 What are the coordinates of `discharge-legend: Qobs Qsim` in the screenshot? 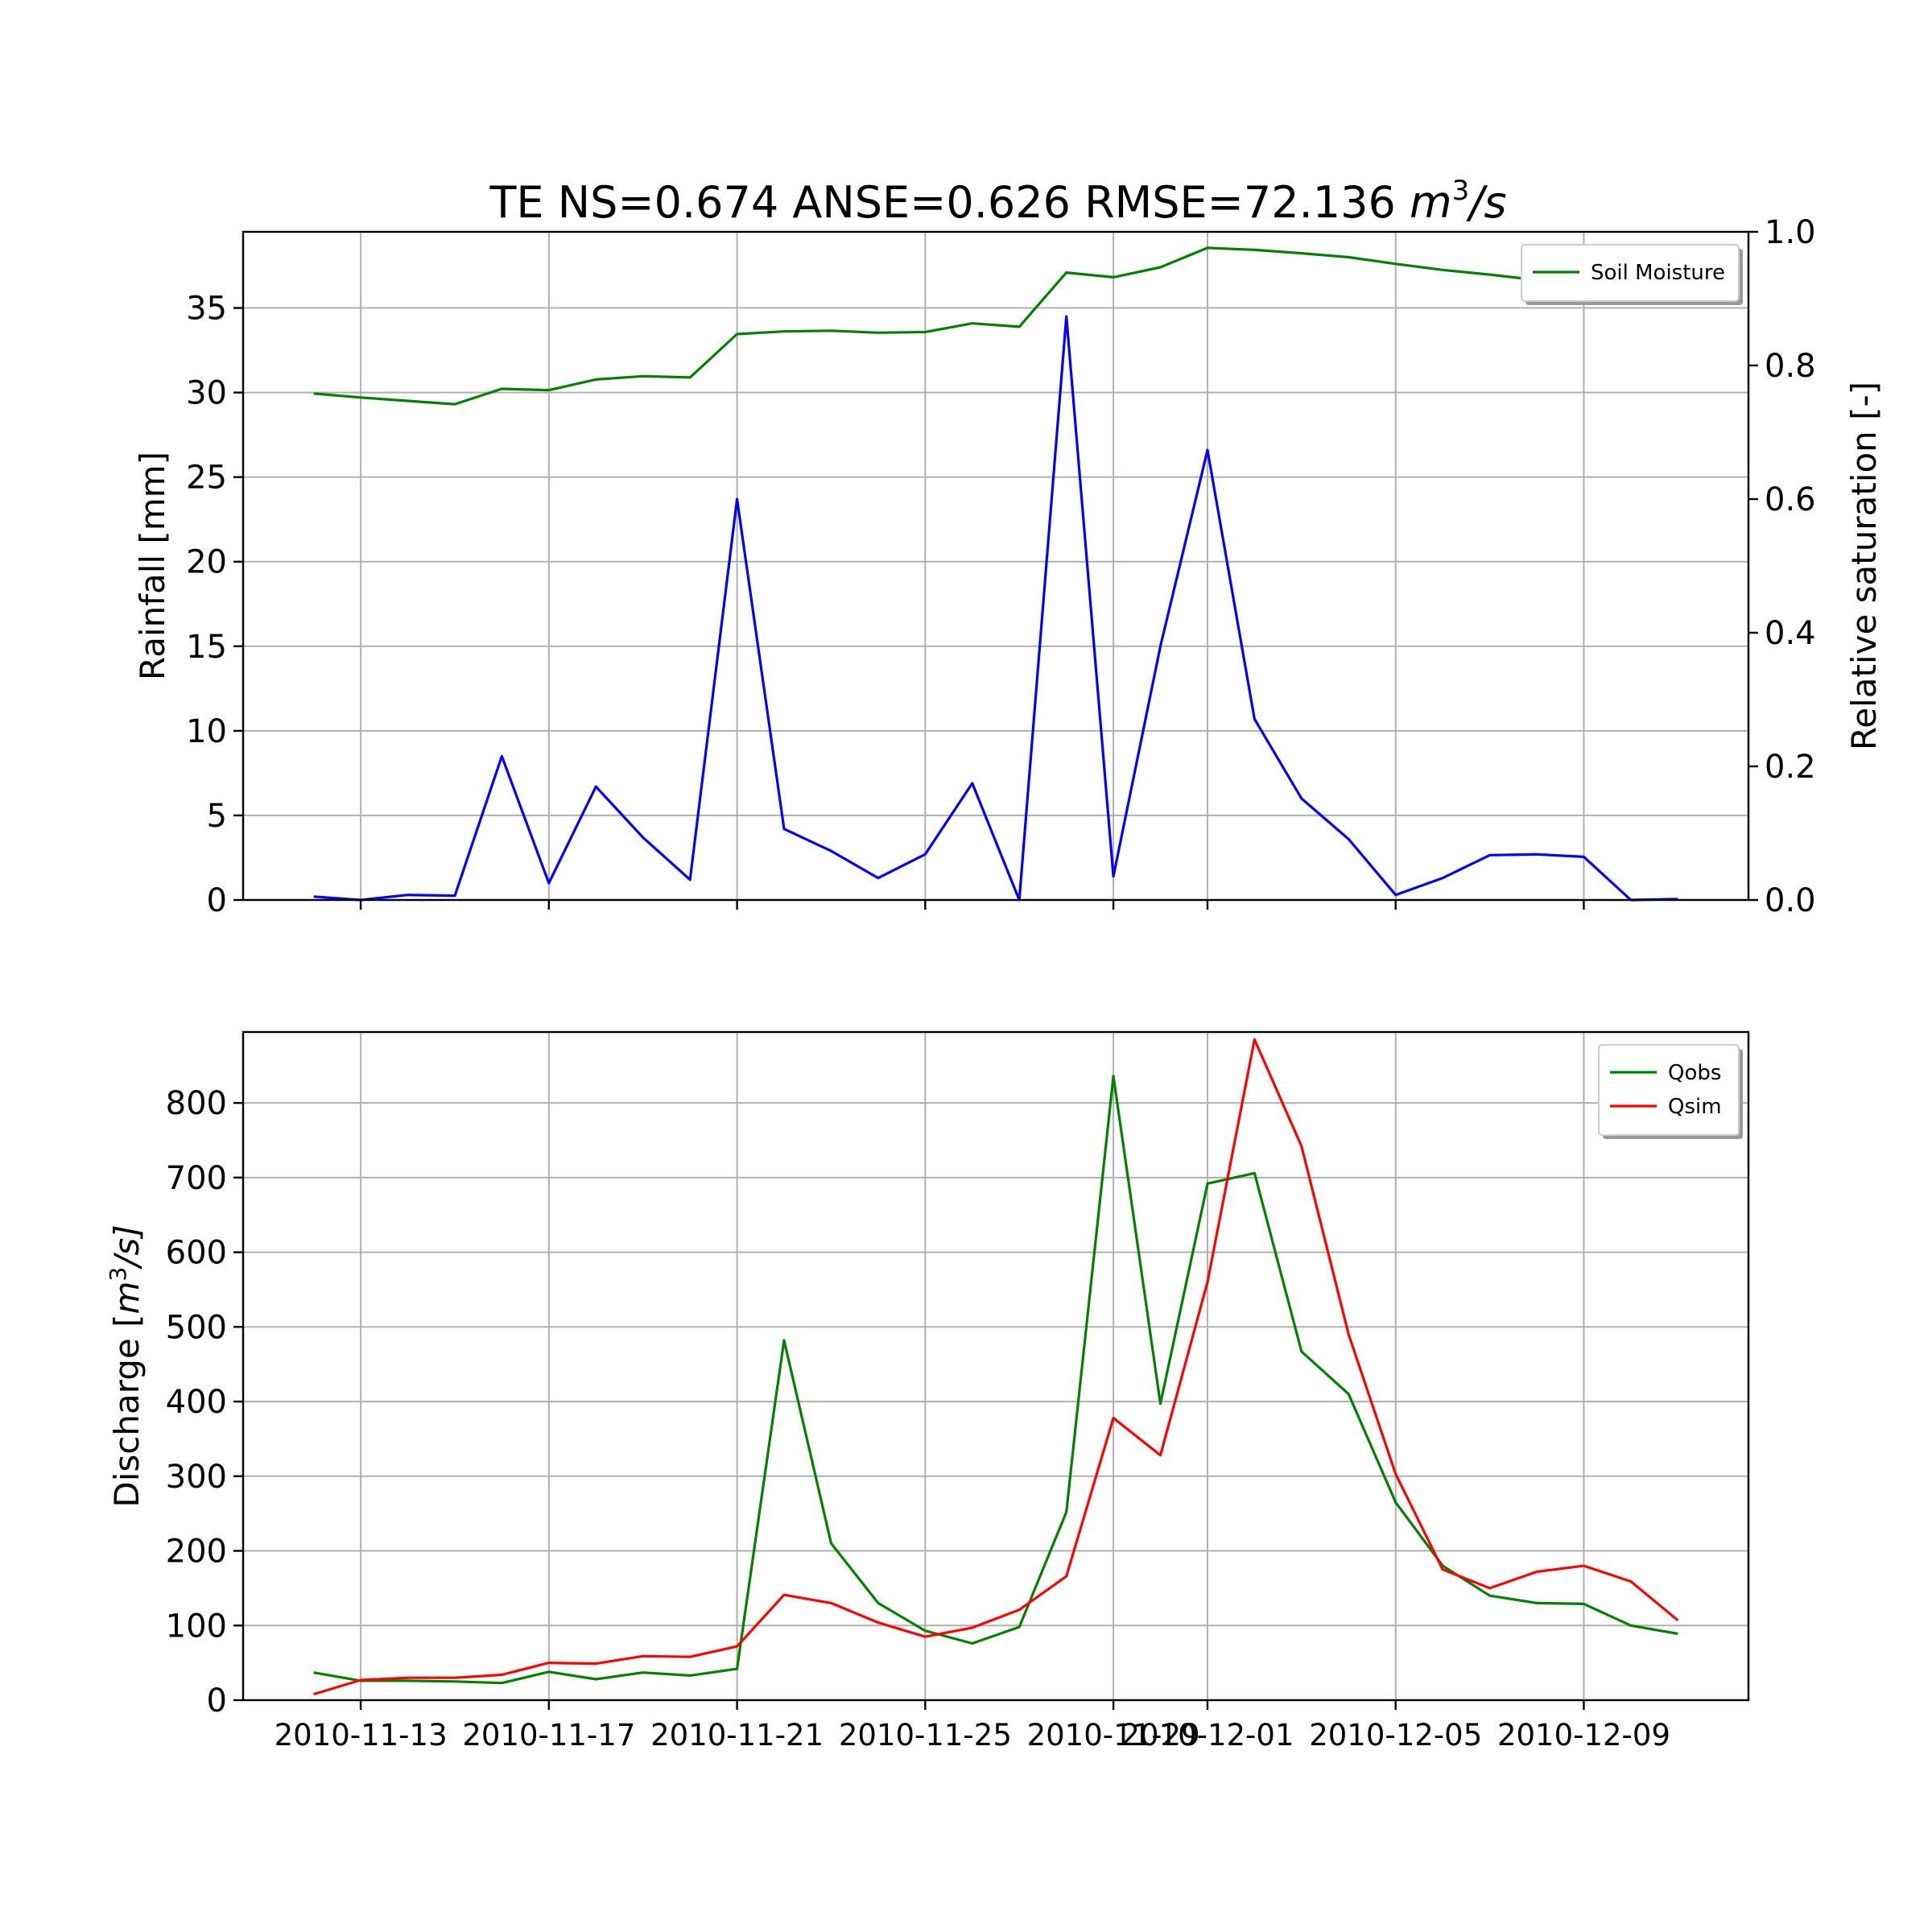 It's located at (1670, 1091).